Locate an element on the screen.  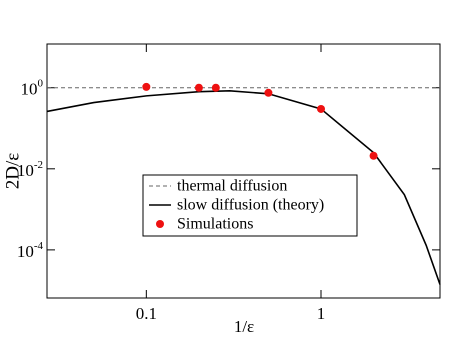
legend-label: slow diffusion (theory) is located at coordinates (250, 205).